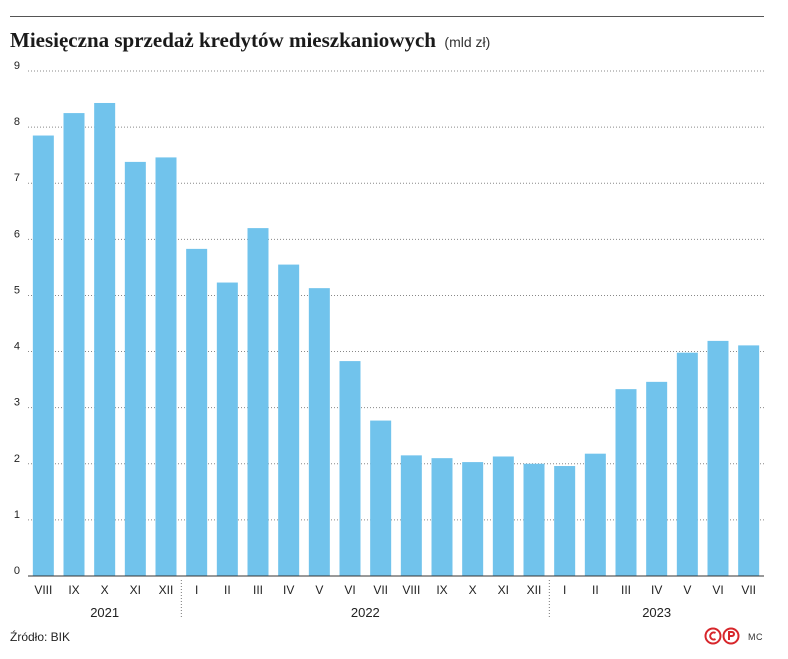 The width and height of the screenshot is (788, 659). Describe the element at coordinates (755, 637) in the screenshot. I see `credit: MC` at that location.